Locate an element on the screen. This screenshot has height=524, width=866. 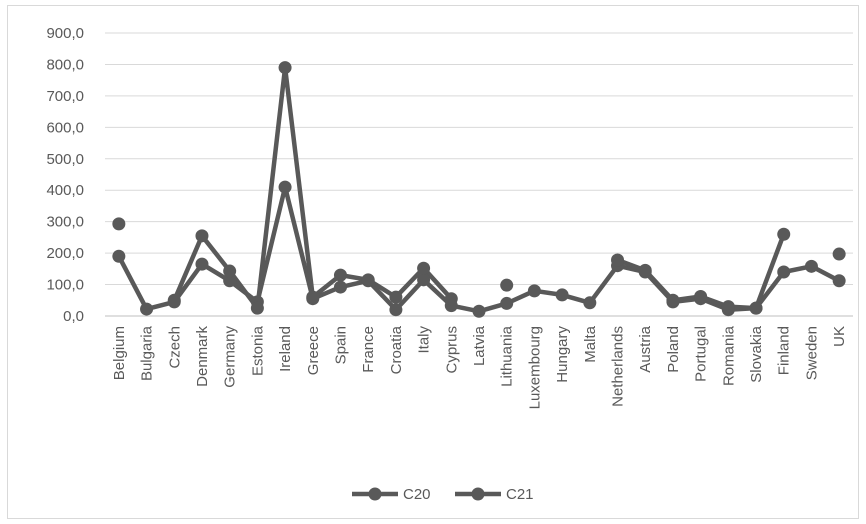
y-tick-label: 100,0 is located at coordinates (65, 285).